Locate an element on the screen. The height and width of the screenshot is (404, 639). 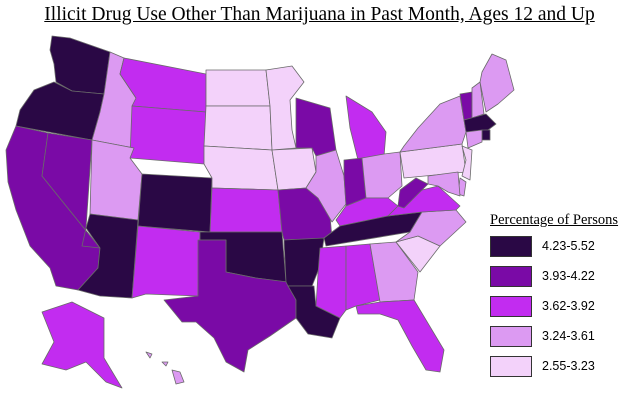
state-la is located at coordinates (314, 312).